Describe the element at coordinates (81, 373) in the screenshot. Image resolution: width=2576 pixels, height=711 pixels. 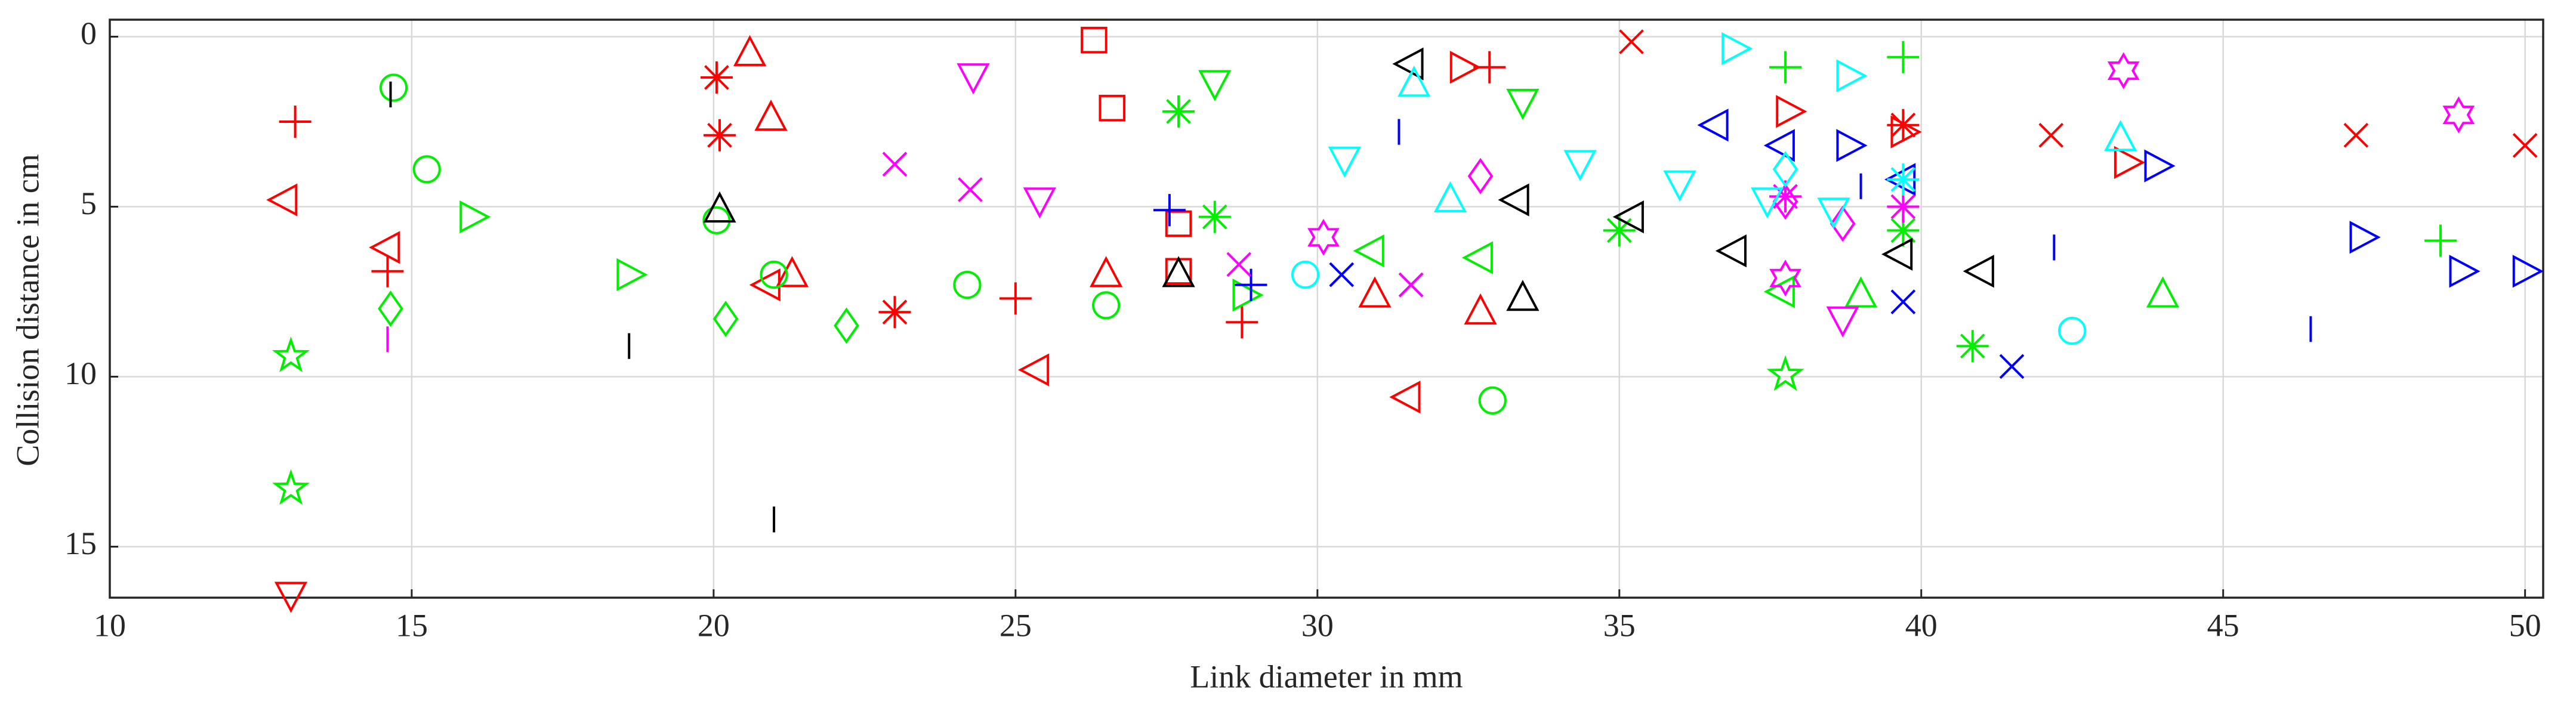
I see `y-tick-label: 10` at that location.